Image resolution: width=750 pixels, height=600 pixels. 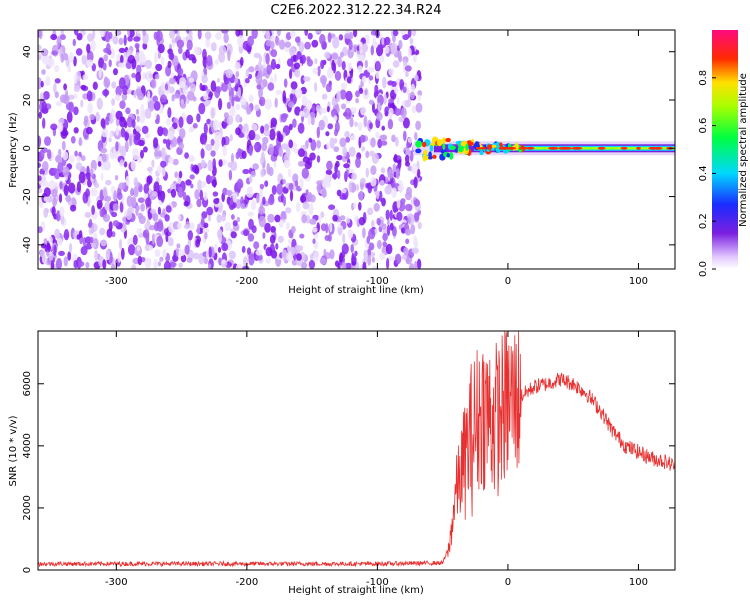 I want to click on x-tick-label: -300, so click(x=116, y=582).